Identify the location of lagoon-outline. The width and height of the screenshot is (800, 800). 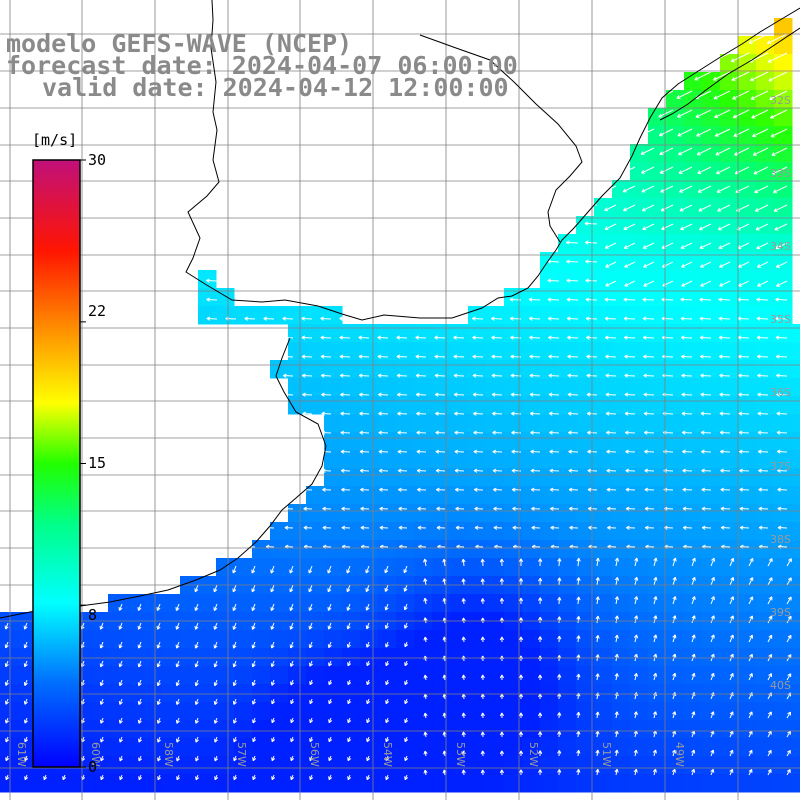
(729, 74).